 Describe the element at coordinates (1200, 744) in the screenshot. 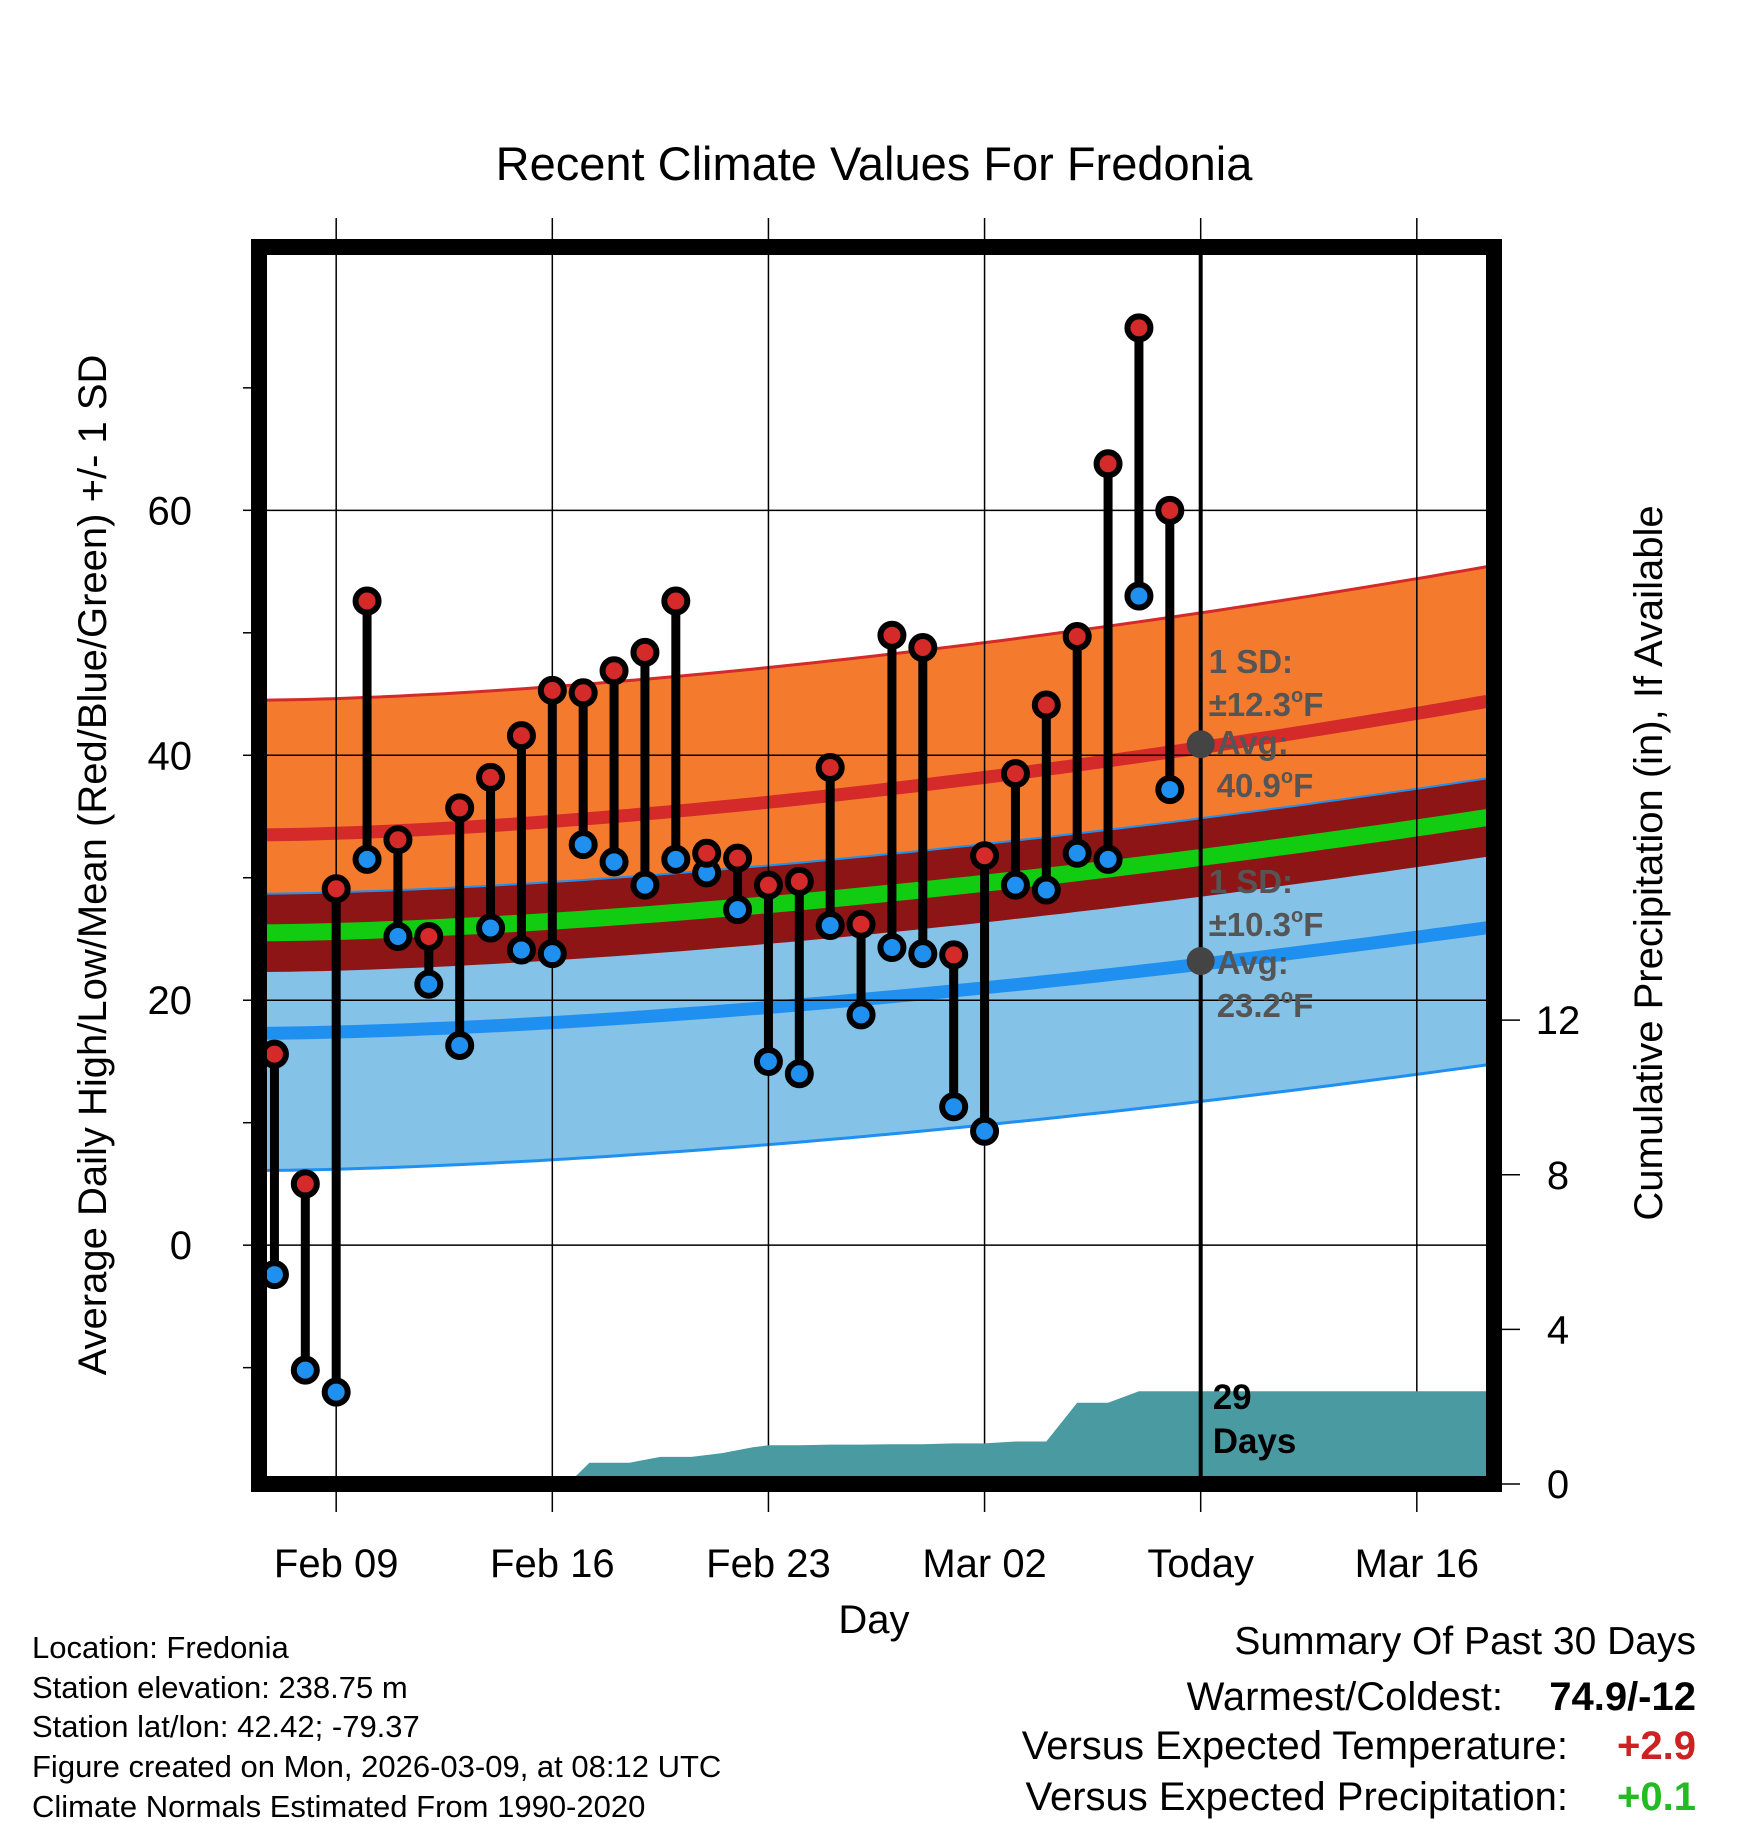

I see `high-avg-marker` at that location.